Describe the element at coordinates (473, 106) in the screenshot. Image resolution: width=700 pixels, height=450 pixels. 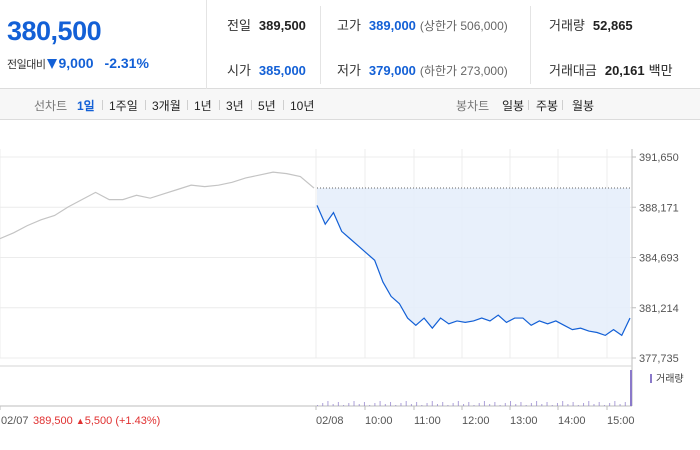
I see `candle-chart-label: 봉차트` at that location.